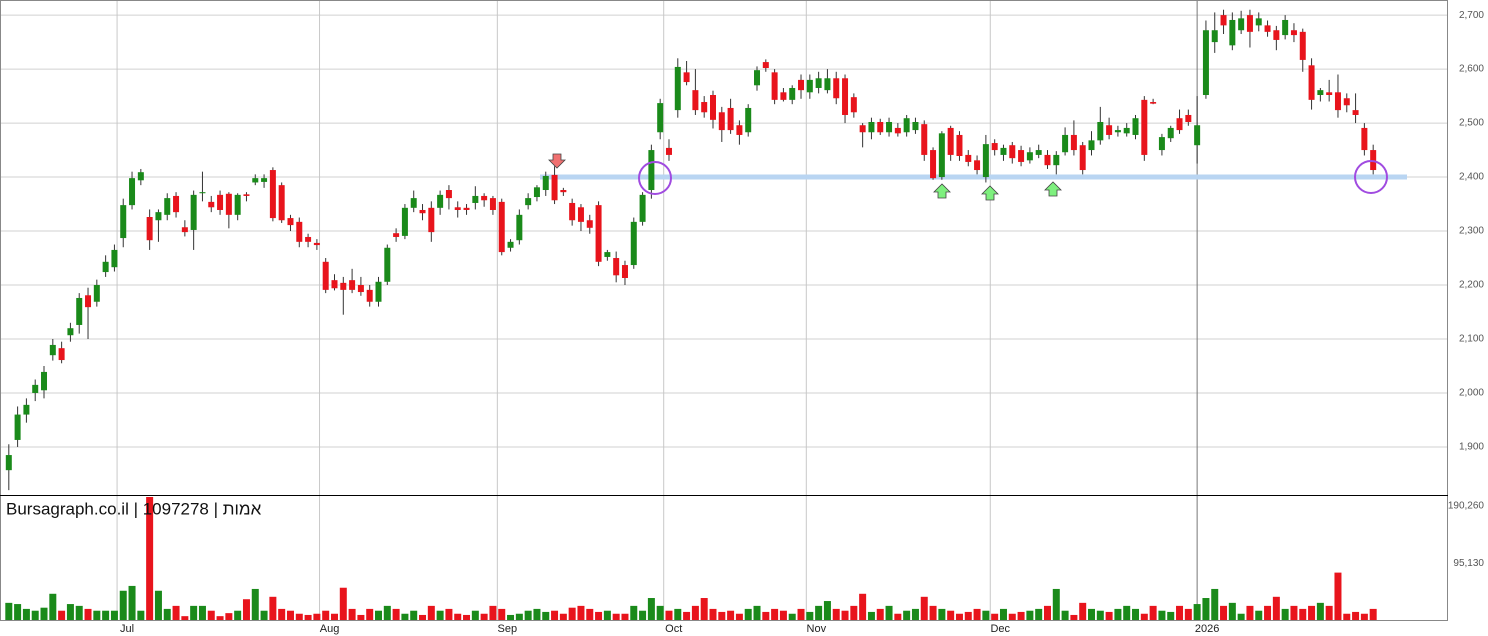  Describe the element at coordinates (1471, 393) in the screenshot. I see `y-tick-label: 2,000` at that location.